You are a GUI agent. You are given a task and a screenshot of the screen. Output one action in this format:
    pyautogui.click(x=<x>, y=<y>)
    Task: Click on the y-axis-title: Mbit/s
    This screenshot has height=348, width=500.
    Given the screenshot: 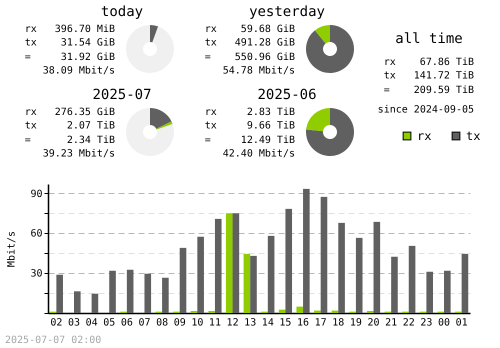 What is the action you would take?
    pyautogui.click(x=12, y=249)
    